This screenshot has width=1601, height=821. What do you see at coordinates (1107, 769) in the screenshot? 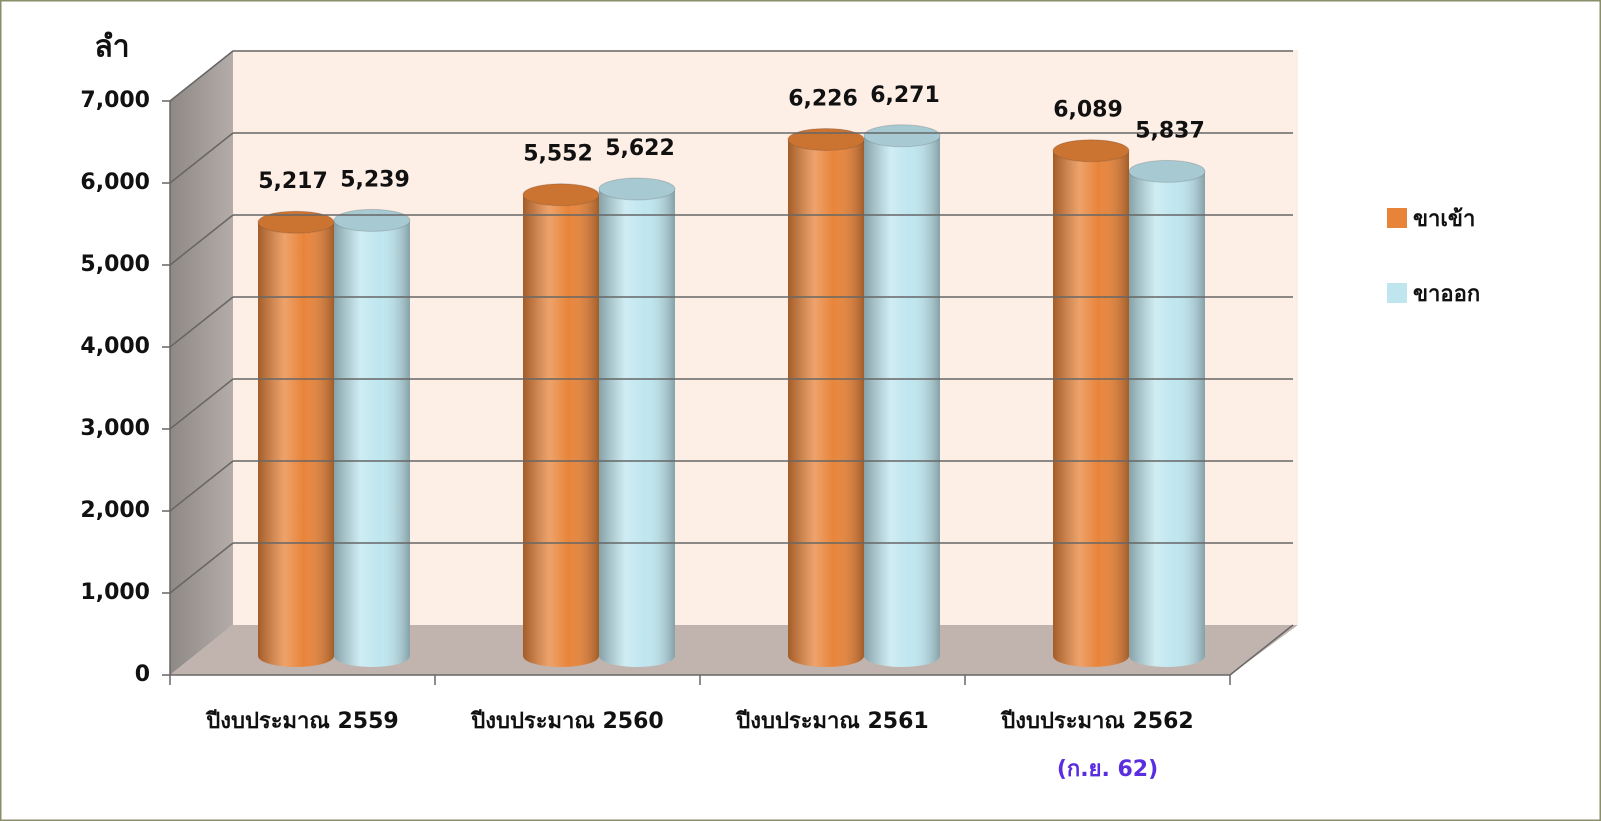
I see `annotation: (ก.ย. 62)` at bounding box center [1107, 769].